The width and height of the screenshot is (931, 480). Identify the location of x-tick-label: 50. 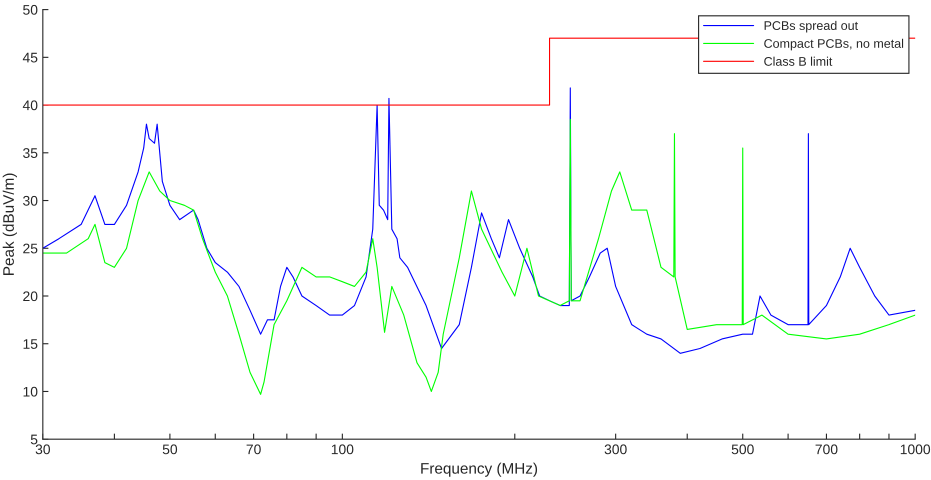
(170, 449).